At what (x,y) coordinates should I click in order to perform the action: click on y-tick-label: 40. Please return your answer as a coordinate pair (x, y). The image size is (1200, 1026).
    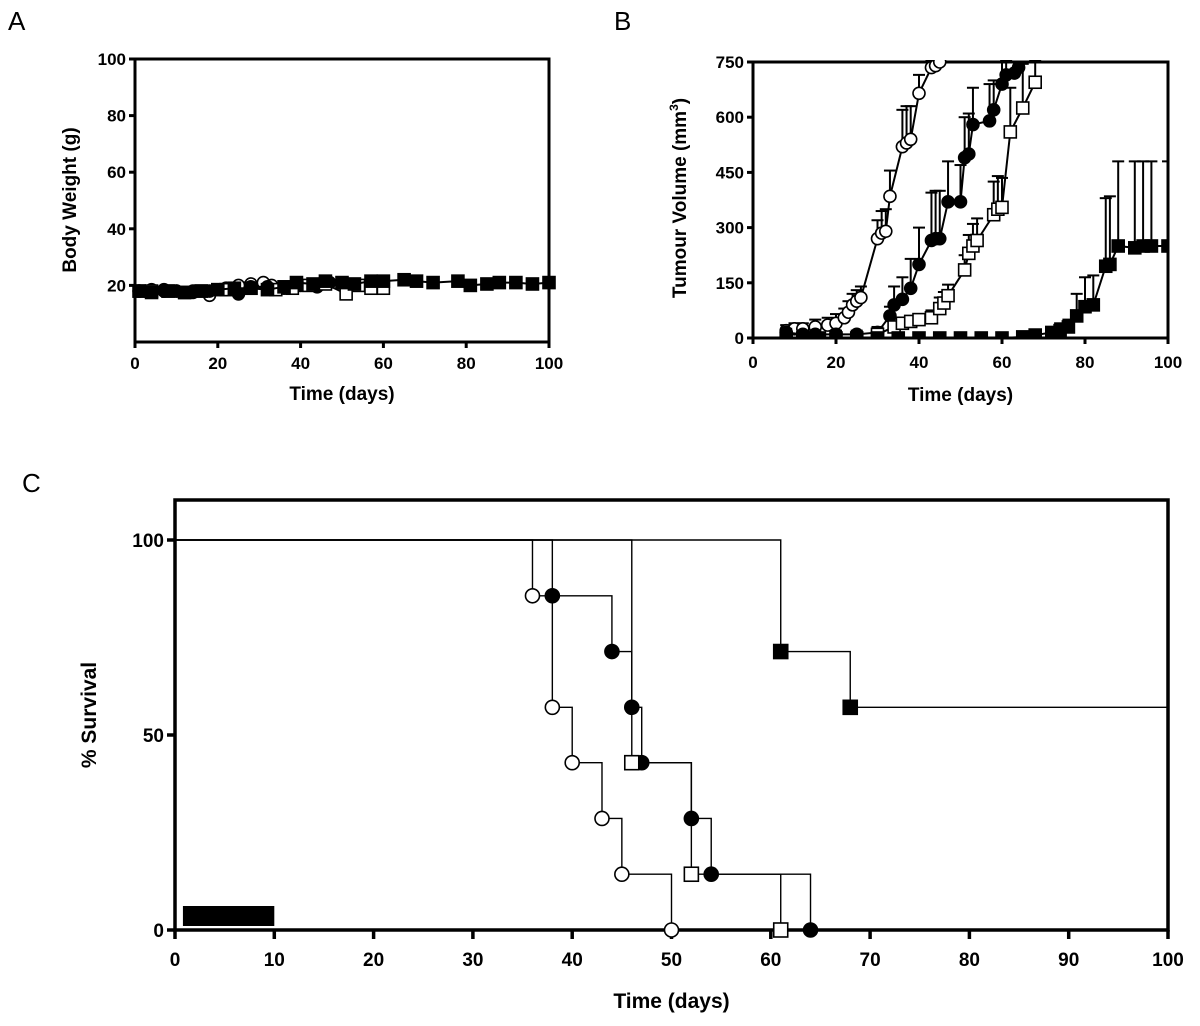
    Looking at the image, I should click on (116, 229).